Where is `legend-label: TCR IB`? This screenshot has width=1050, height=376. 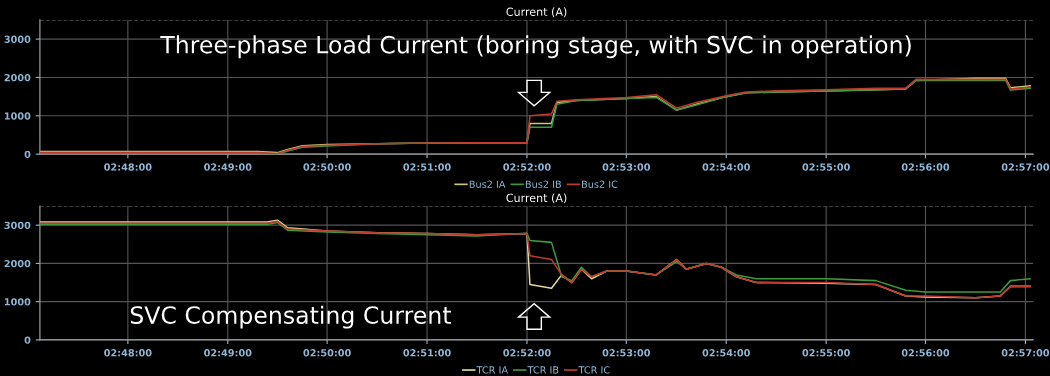
legend-label: TCR IB is located at coordinates (543, 370).